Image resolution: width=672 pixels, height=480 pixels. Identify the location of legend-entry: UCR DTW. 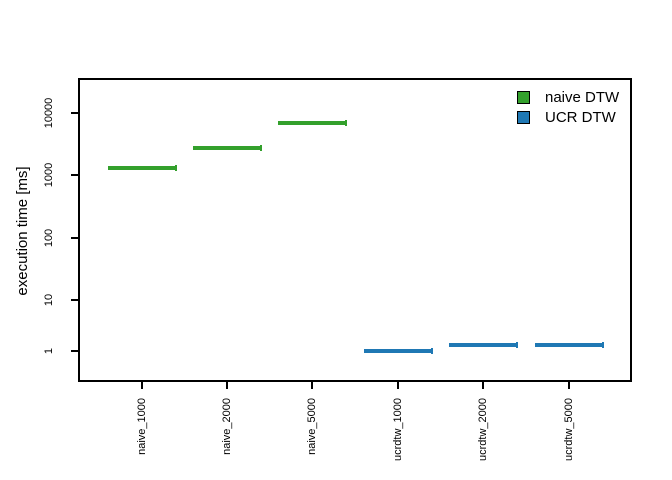
(568, 117).